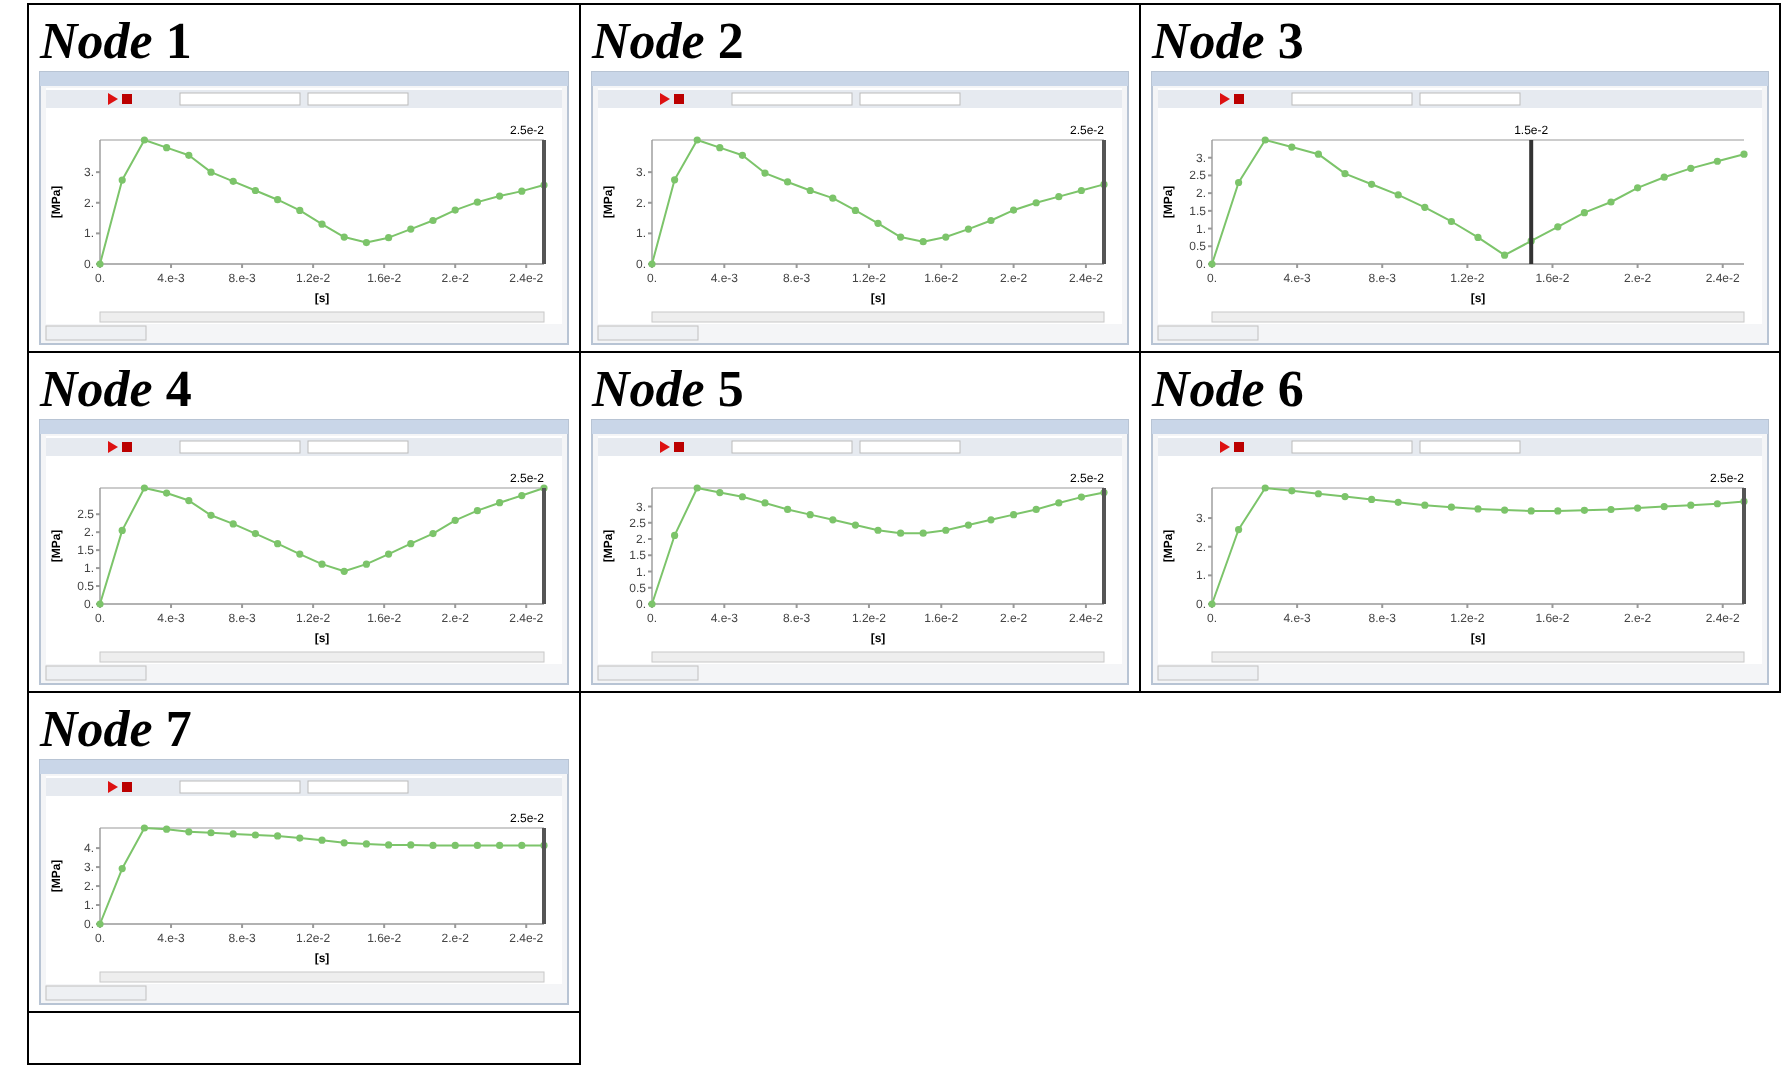 The image size is (1786, 1068). Describe the element at coordinates (667, 41) in the screenshot. I see `chart-title: Node 2` at that location.